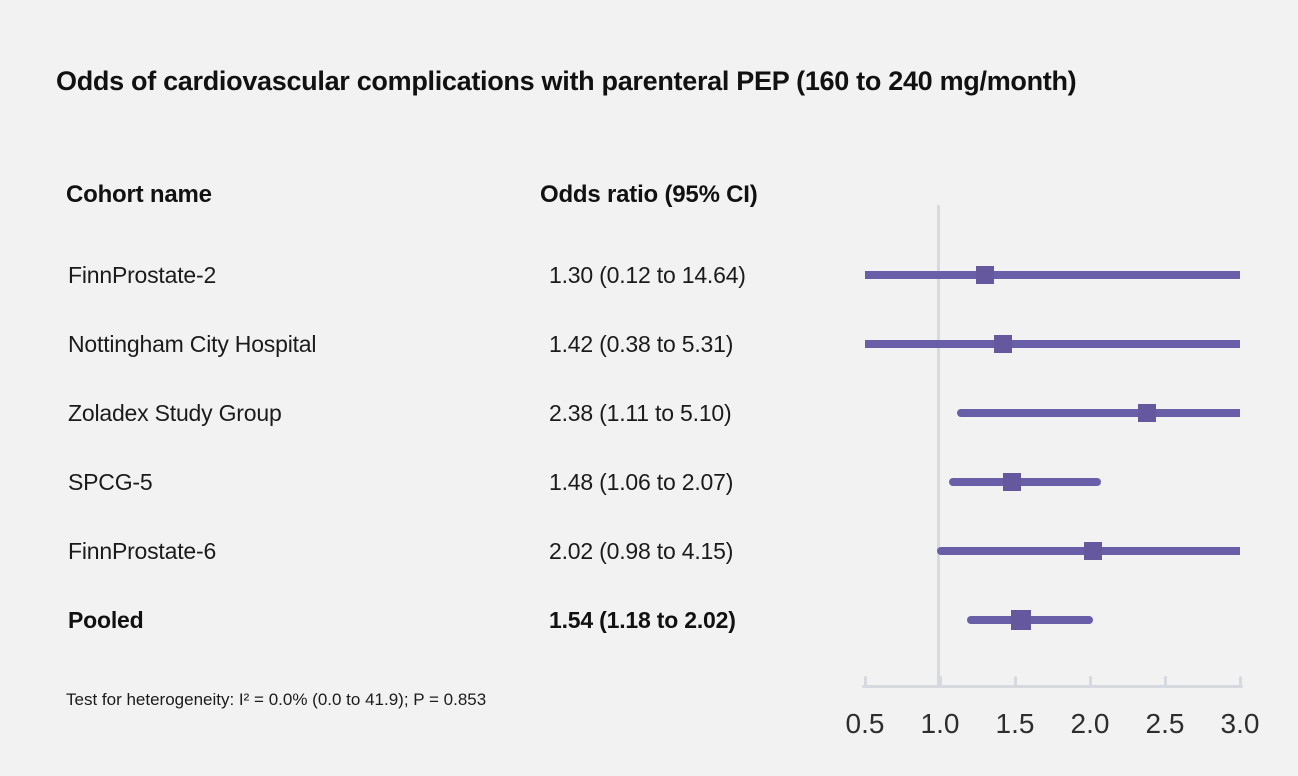 Image resolution: width=1298 pixels, height=776 pixels. I want to click on x-axis-tick-label: 1.5, so click(1015, 723).